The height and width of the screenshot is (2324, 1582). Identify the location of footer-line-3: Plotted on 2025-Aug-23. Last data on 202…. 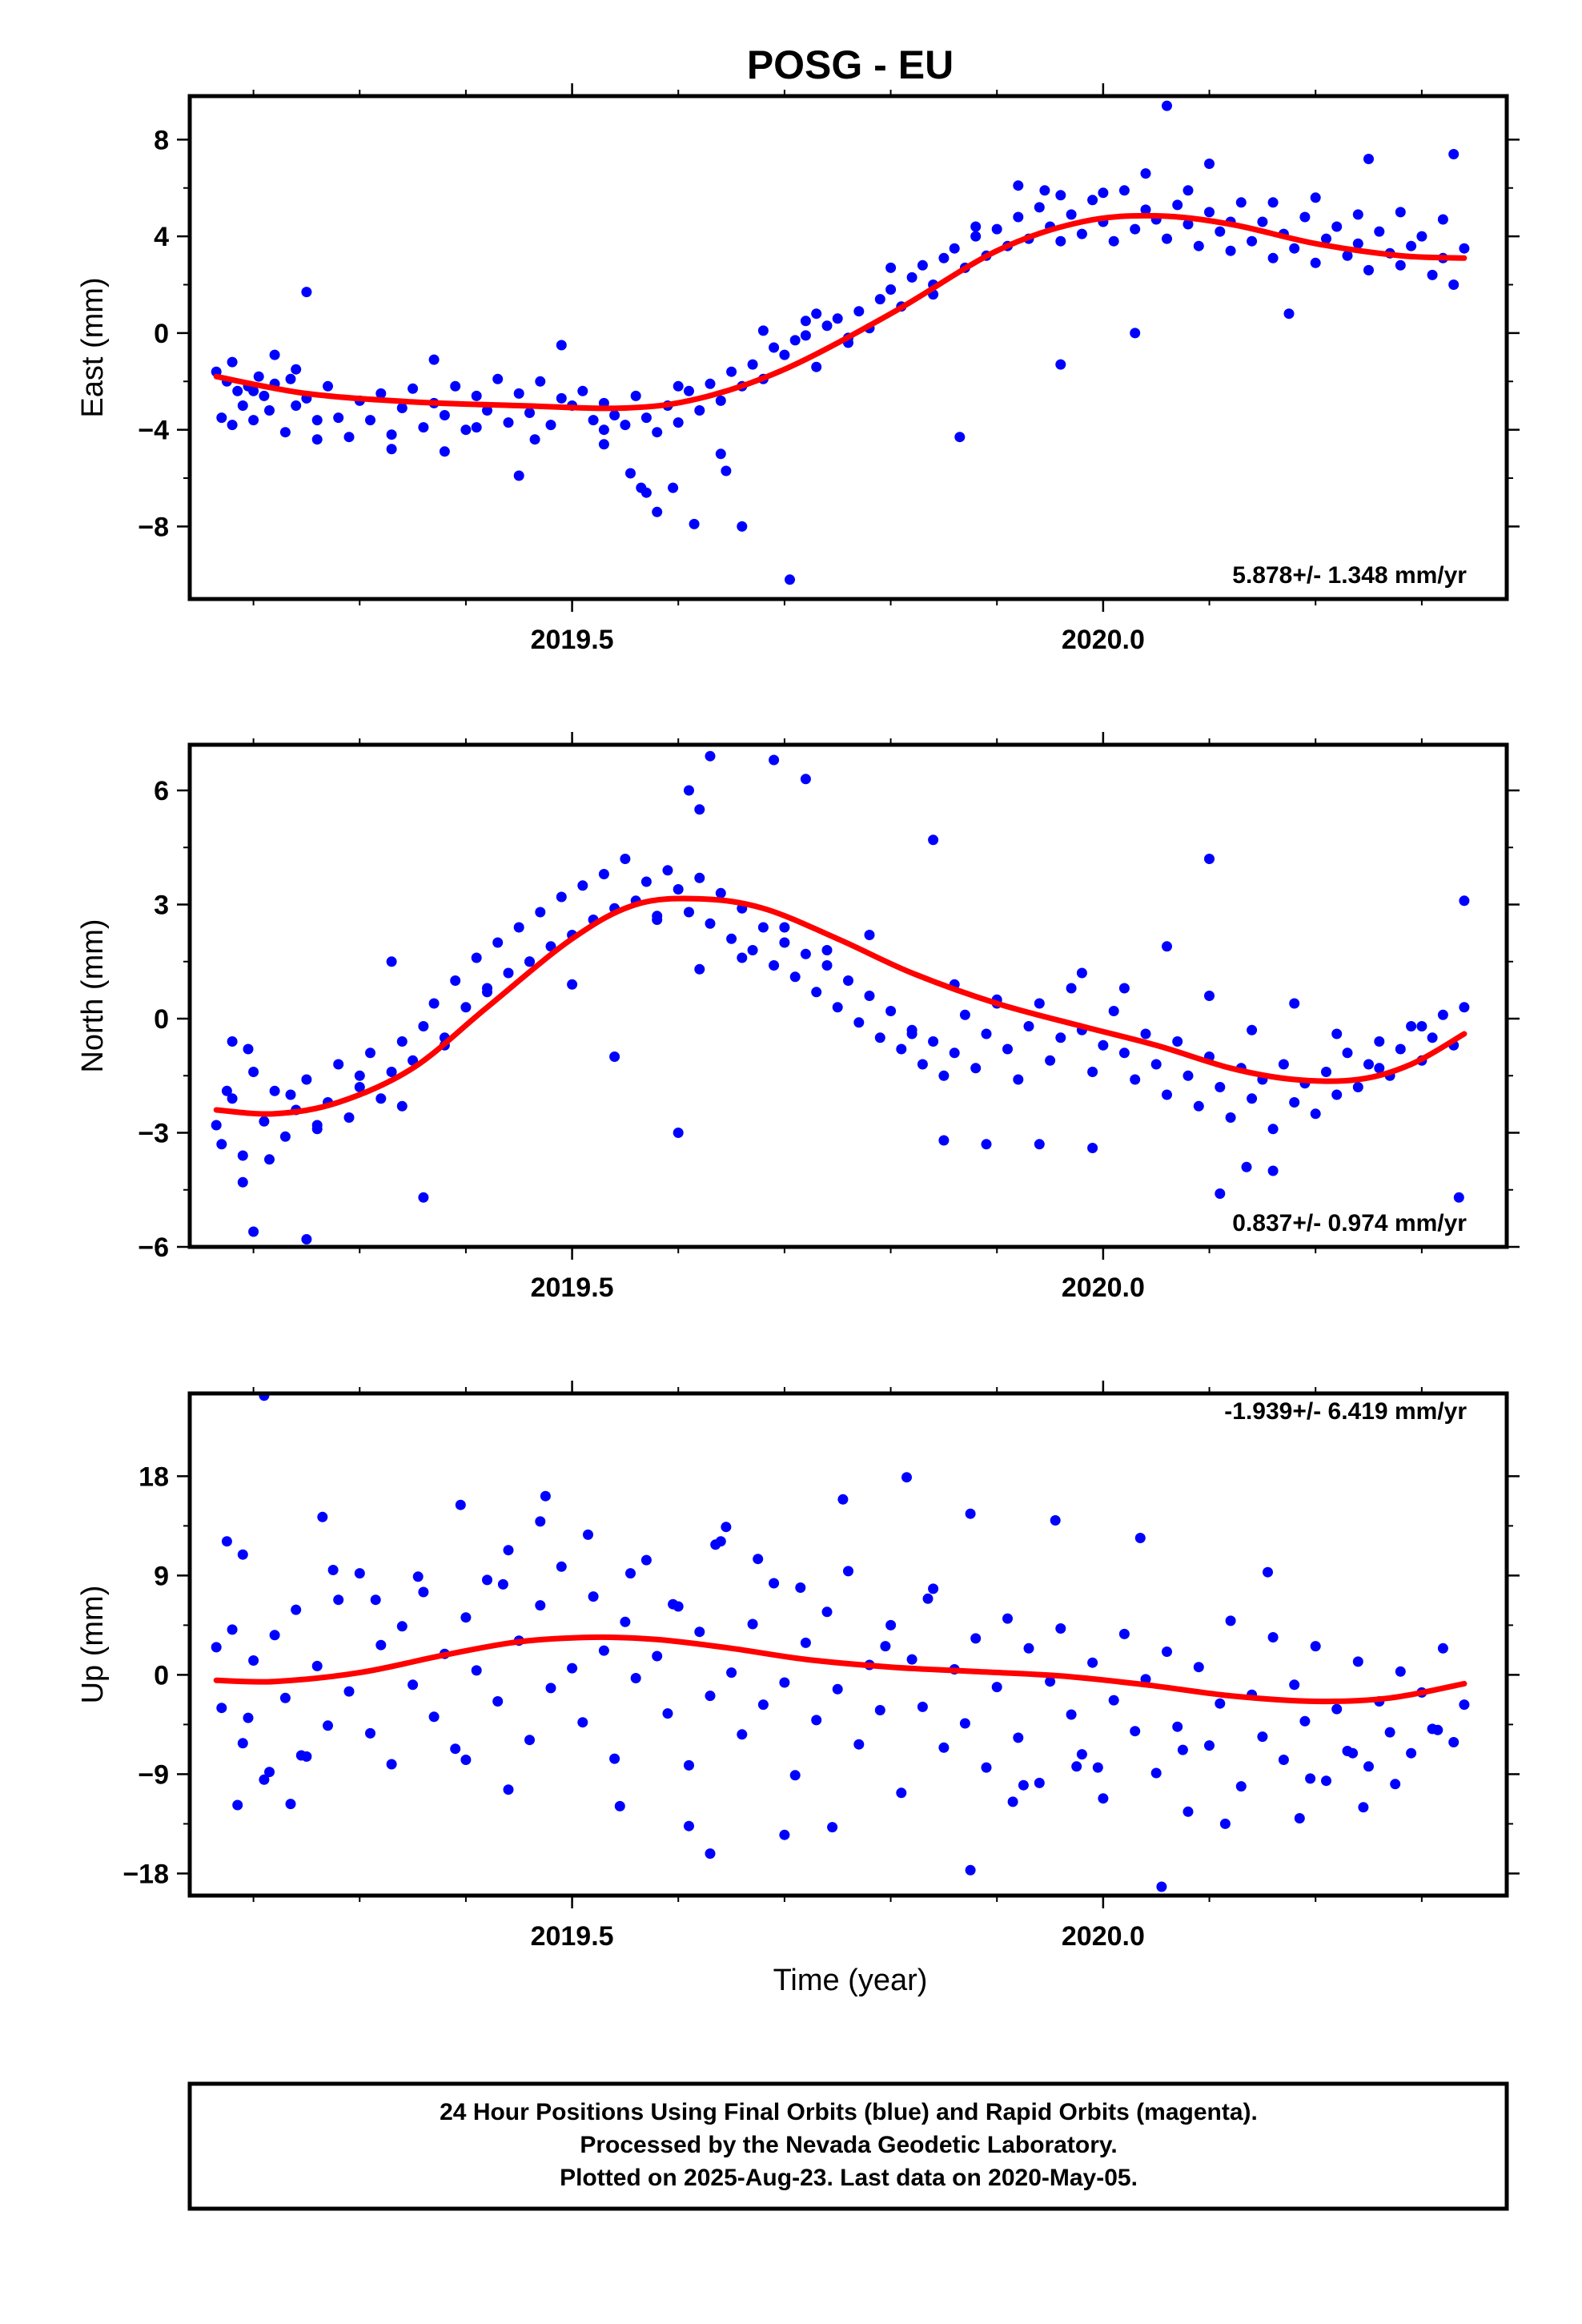
(849, 2178).